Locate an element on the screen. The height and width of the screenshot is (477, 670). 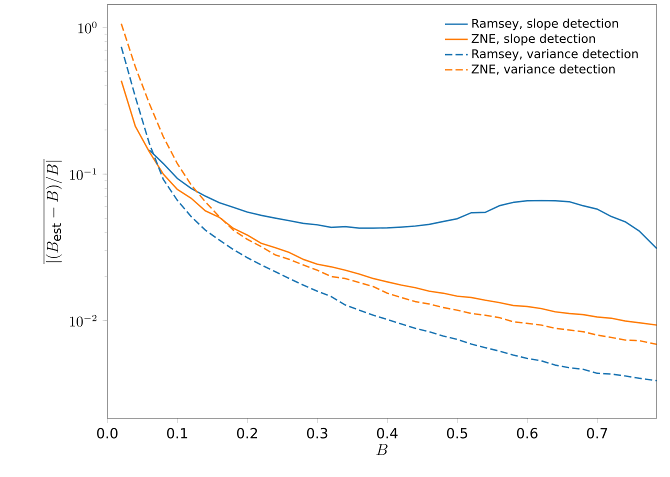
x-tick-label: 0.2 is located at coordinates (247, 433).